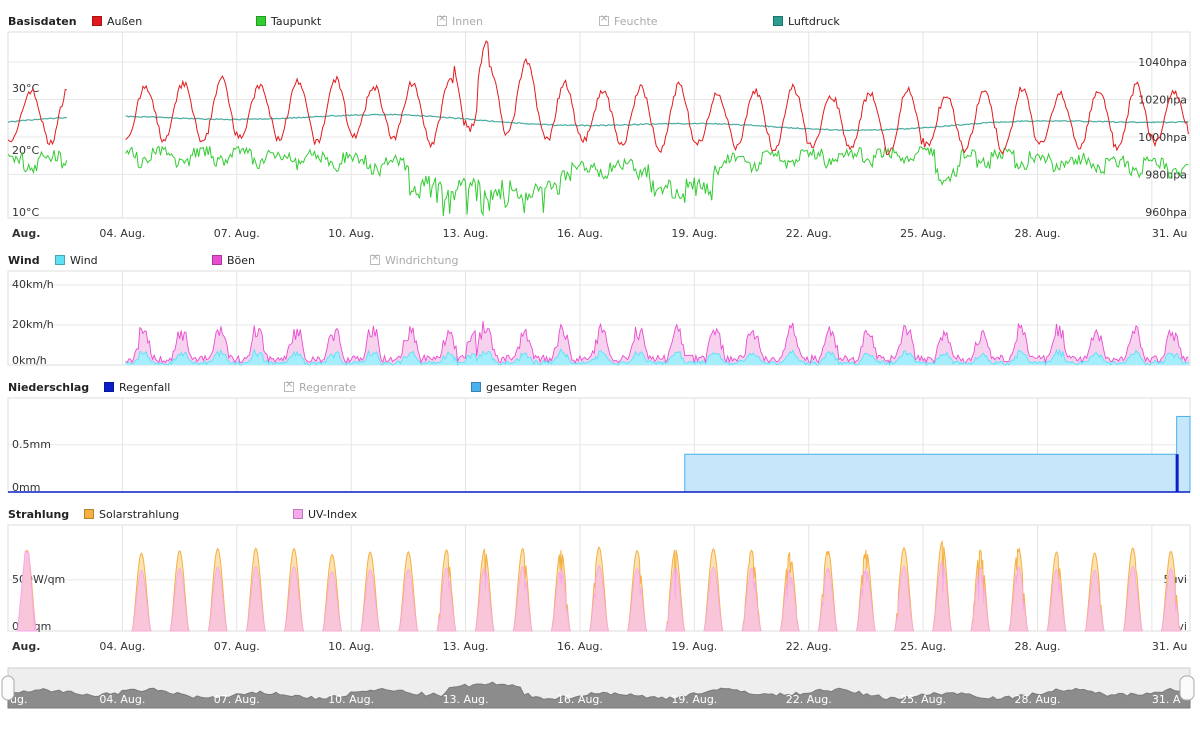 Image resolution: width=1200 pixels, height=750 pixels. I want to click on navigator-label: 13. Aug., so click(466, 699).